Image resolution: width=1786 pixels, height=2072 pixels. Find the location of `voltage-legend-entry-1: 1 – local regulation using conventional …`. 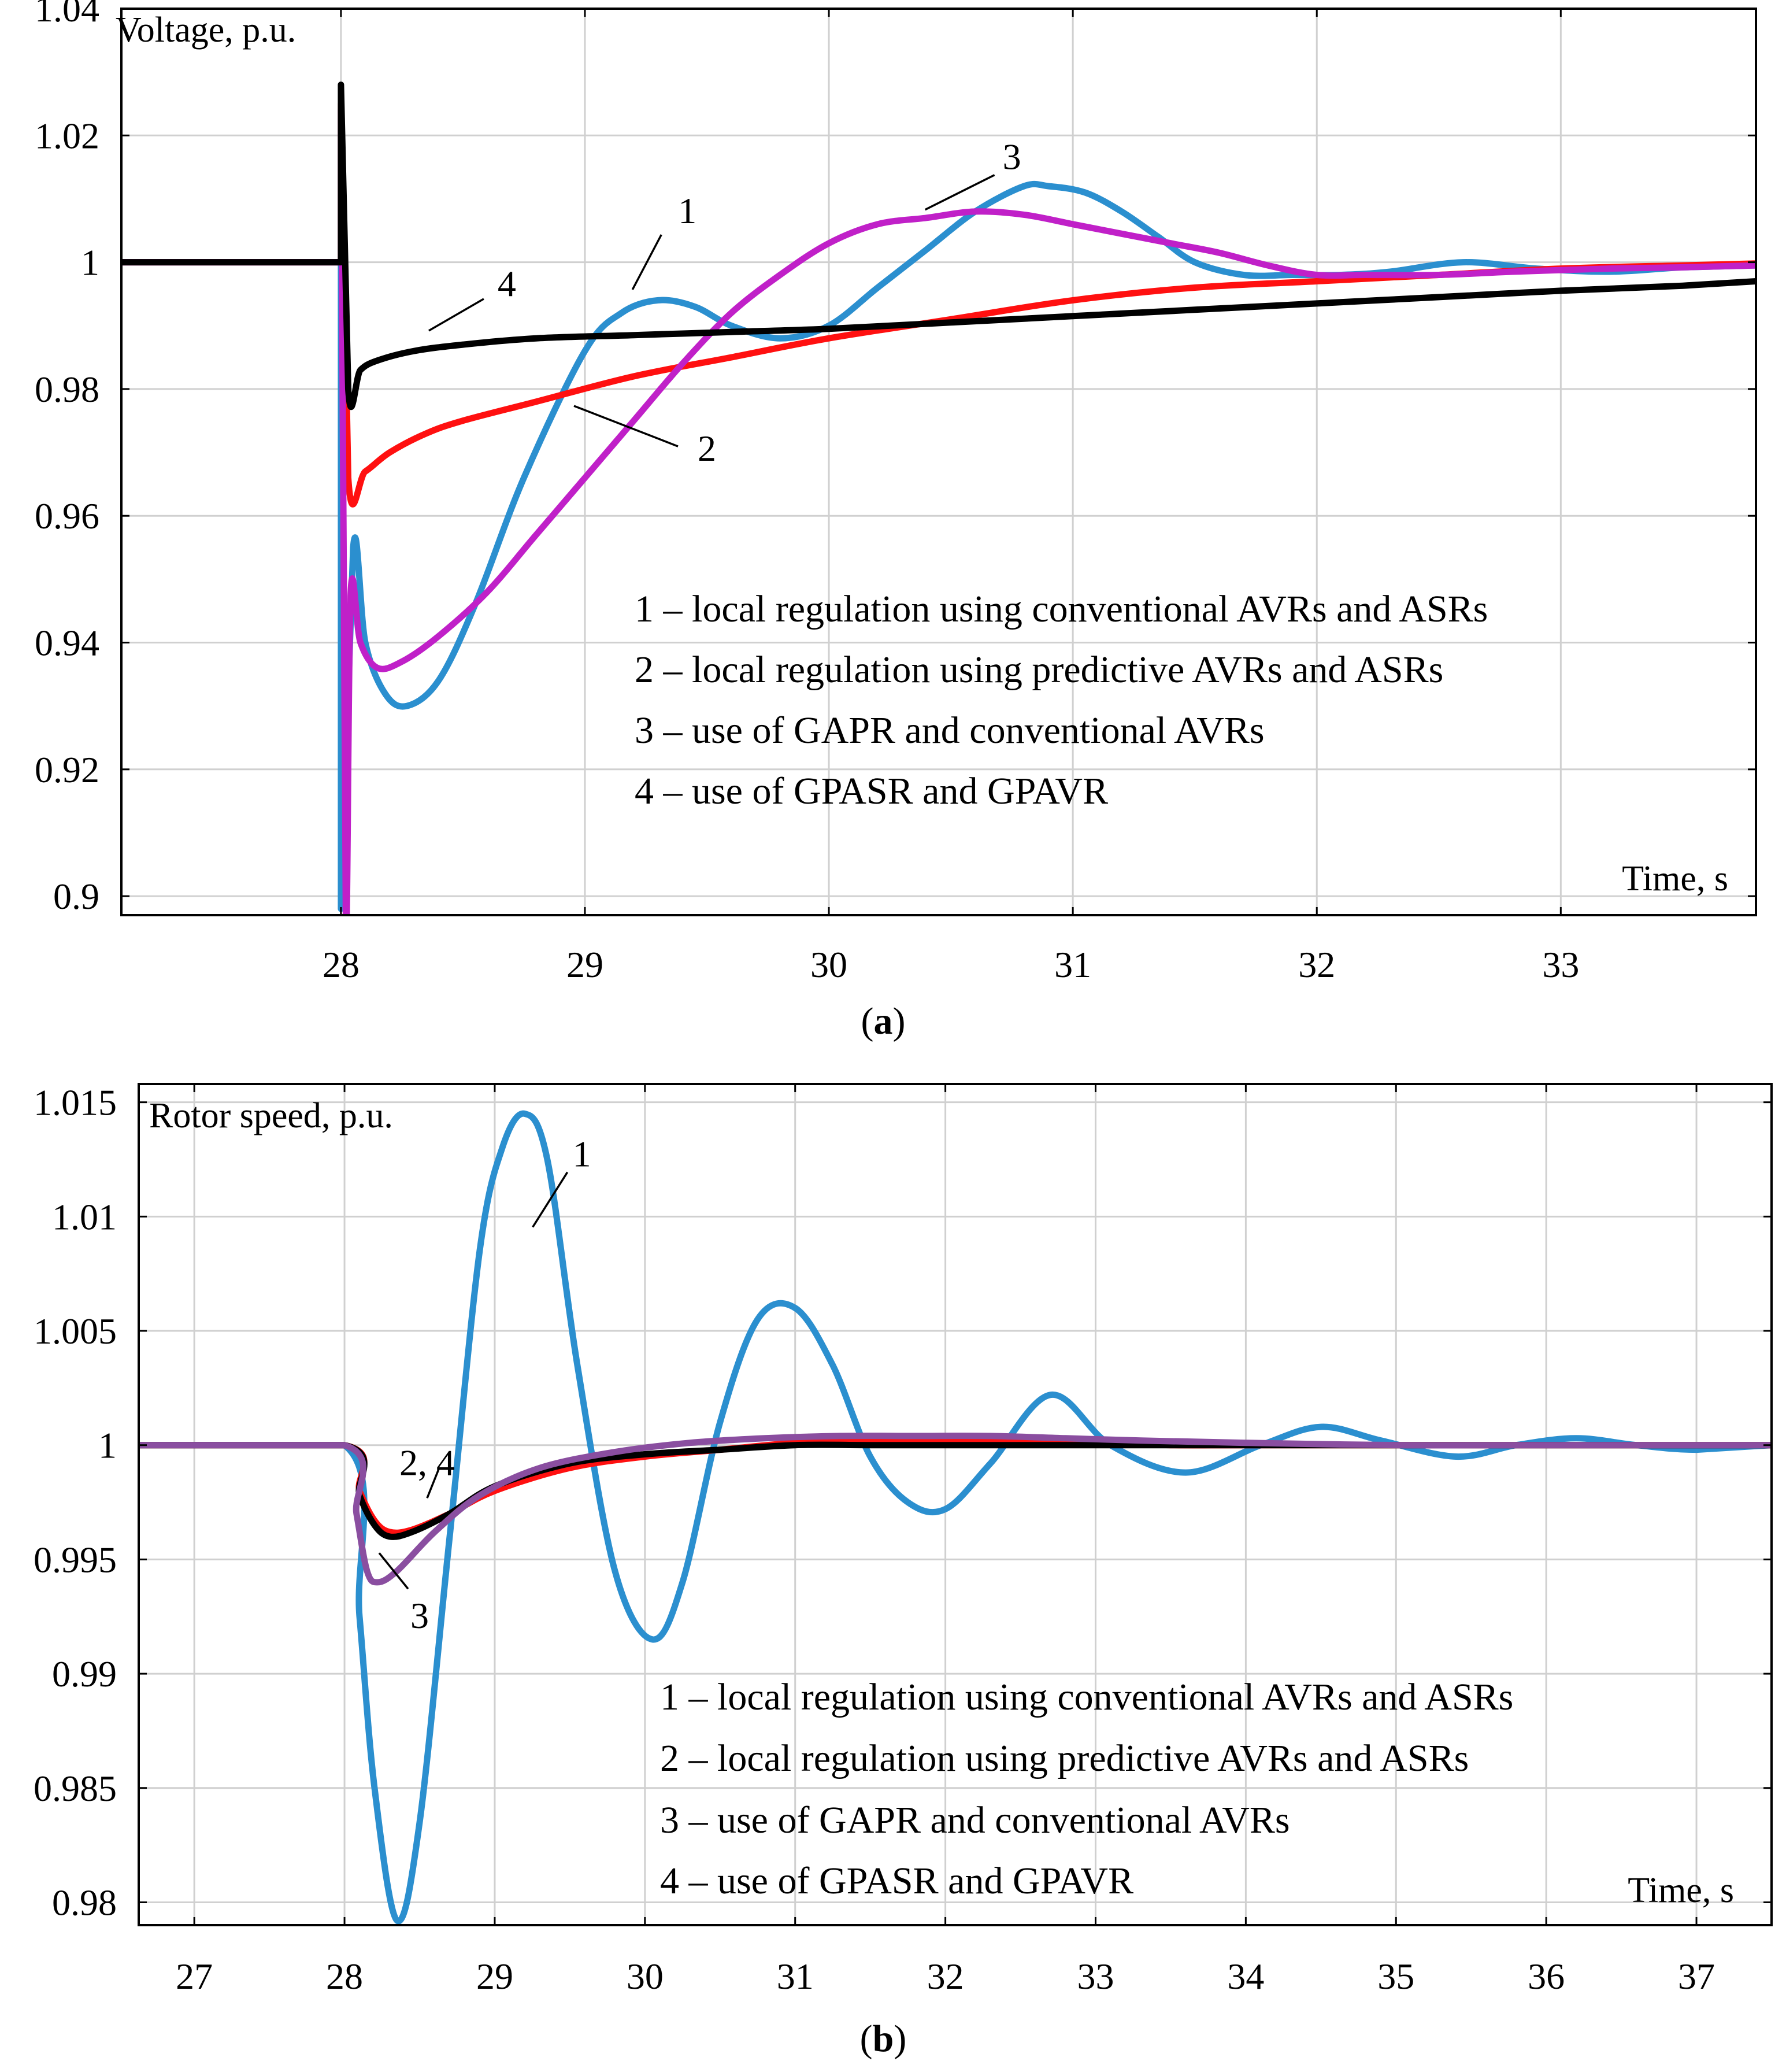

voltage-legend-entry-1: 1 – local regulation using conventional … is located at coordinates (1061, 609).